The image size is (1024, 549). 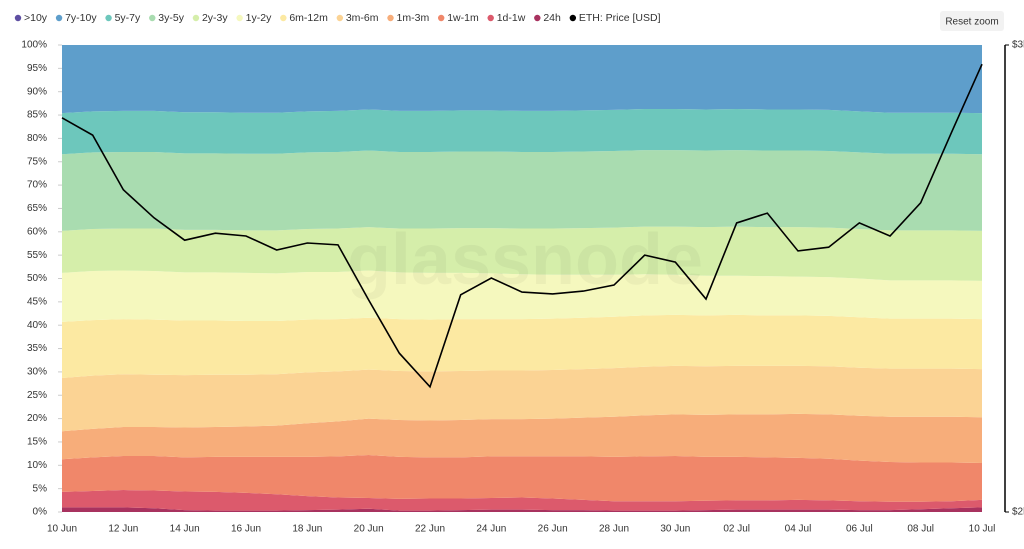 I want to click on y-tick-label: 85%, so click(x=37, y=115).